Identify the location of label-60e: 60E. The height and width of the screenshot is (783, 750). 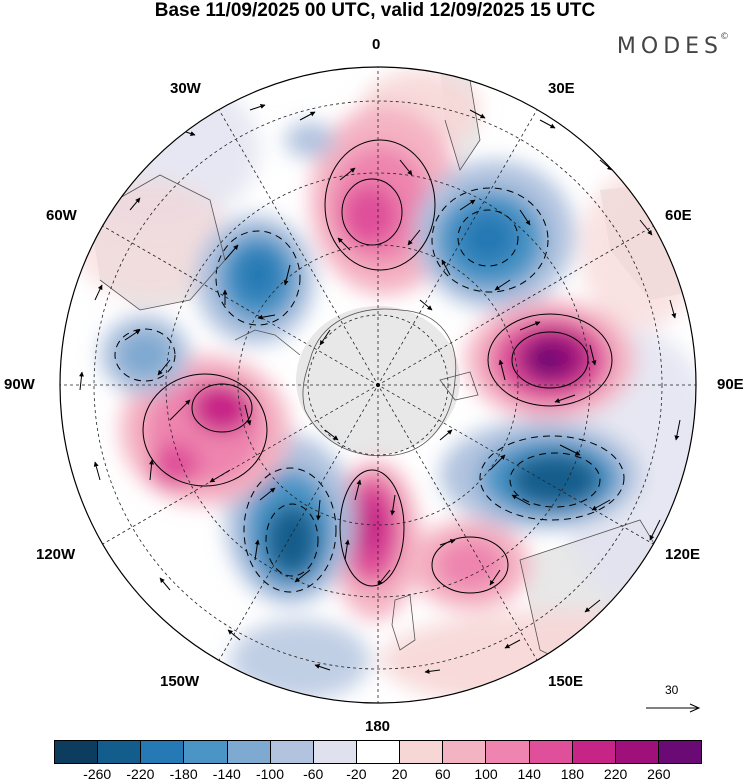
(678, 215).